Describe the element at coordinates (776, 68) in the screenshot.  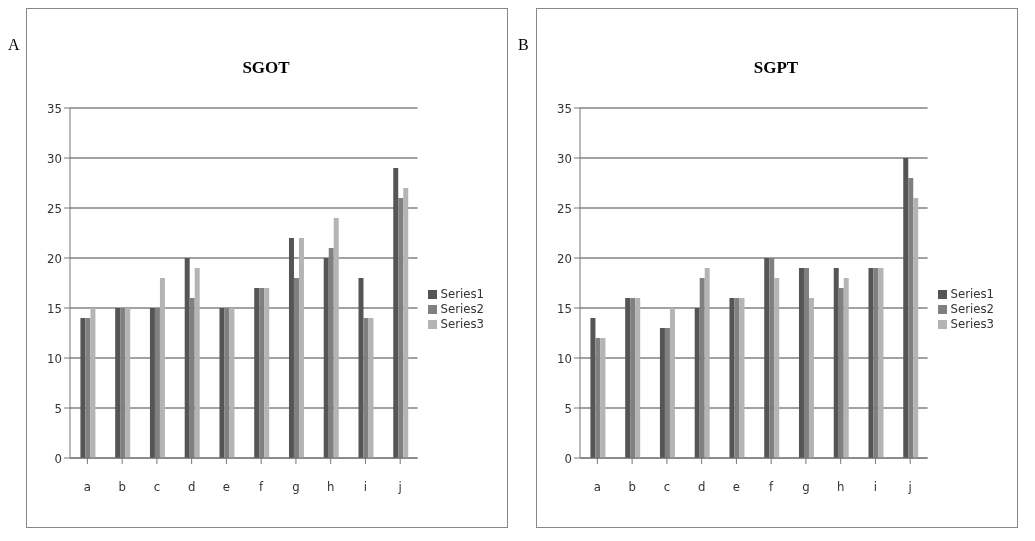
I see `chart-title: SGPT` at that location.